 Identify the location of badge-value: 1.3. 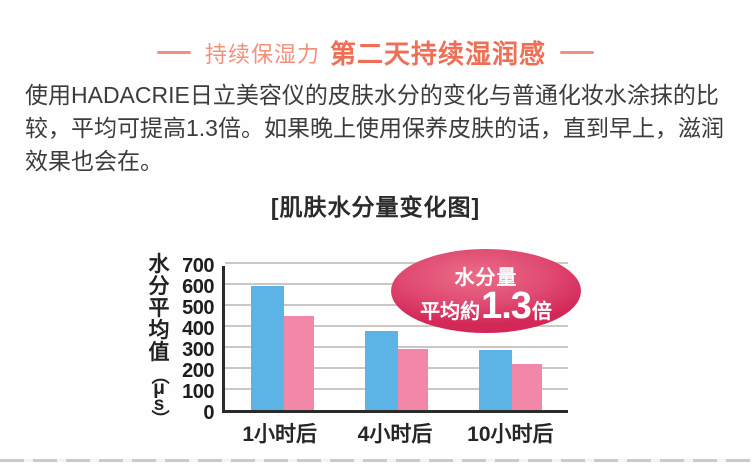
(506, 305).